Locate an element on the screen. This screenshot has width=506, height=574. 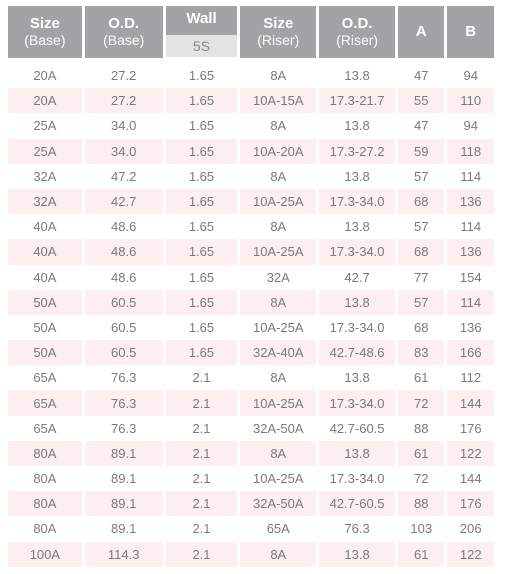
cell-od-riser: 17.3-27.2 is located at coordinates (357, 151).